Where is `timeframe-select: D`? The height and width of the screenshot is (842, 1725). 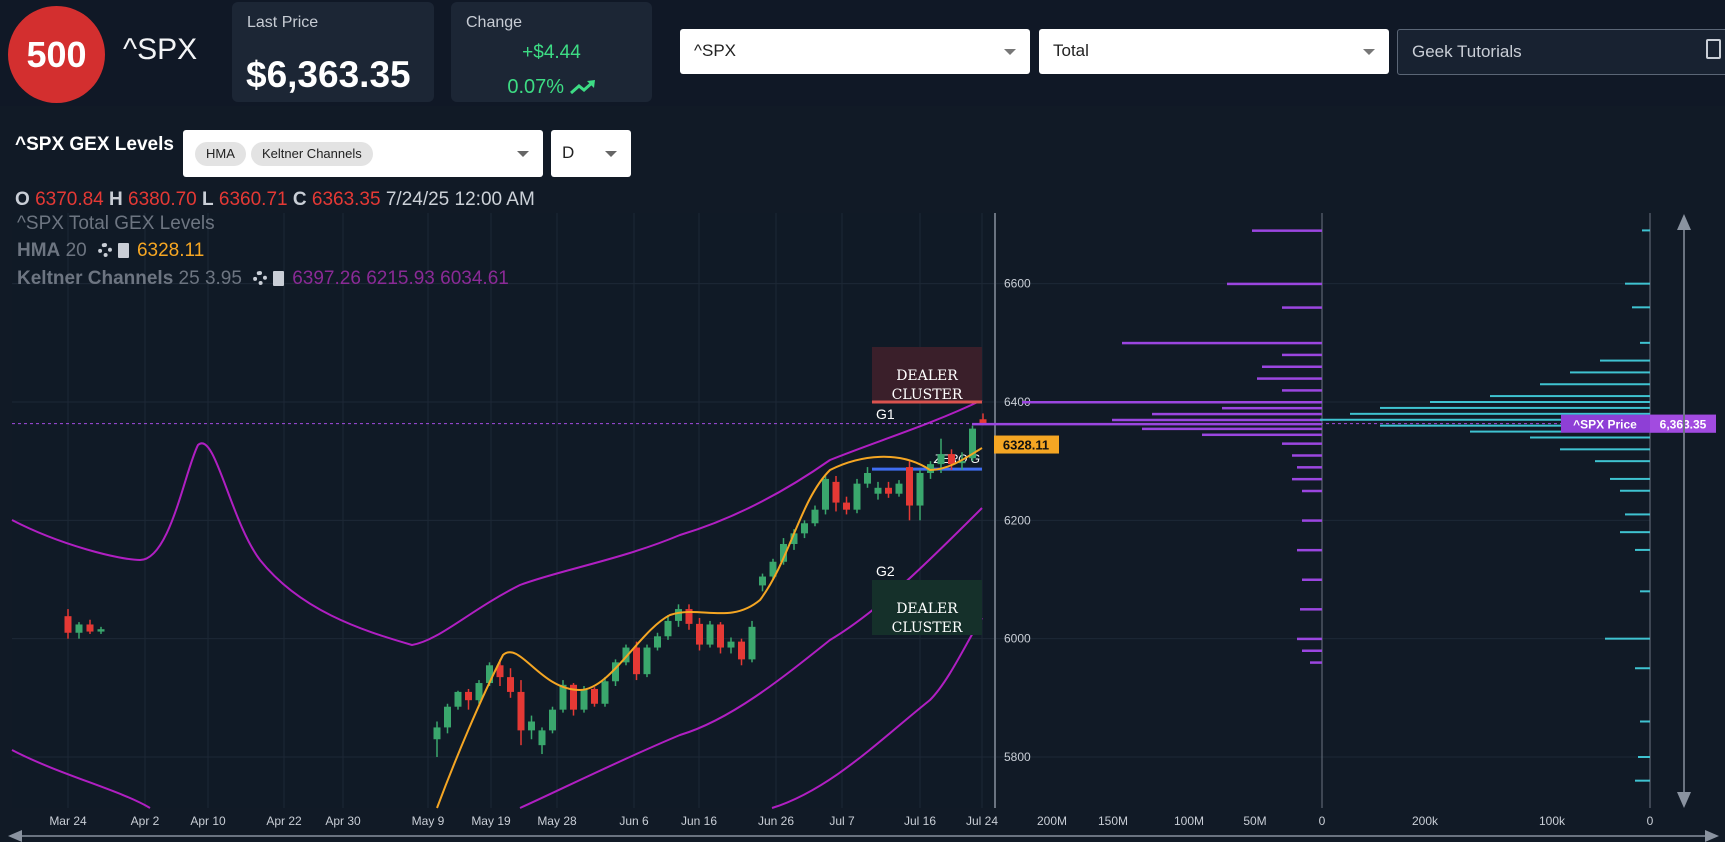 timeframe-select: D is located at coordinates (591, 153).